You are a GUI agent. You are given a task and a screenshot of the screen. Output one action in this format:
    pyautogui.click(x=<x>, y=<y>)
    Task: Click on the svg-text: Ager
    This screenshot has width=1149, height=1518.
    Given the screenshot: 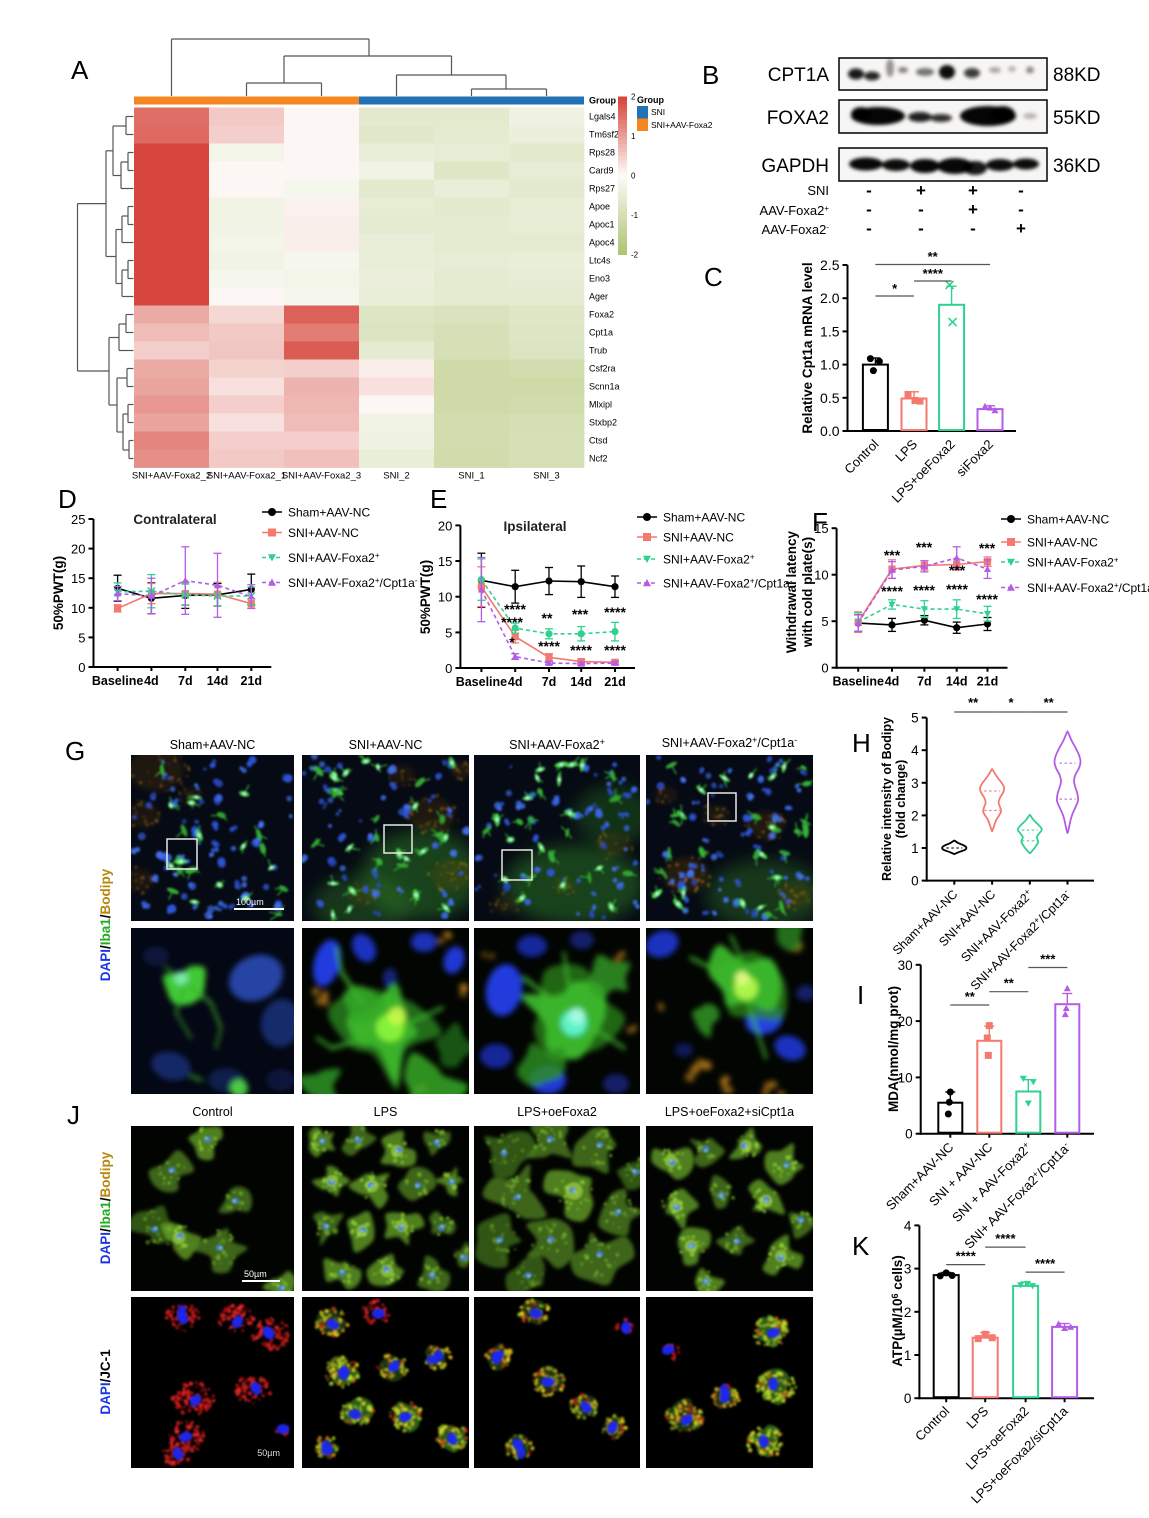 What is the action you would take?
    pyautogui.click(x=598, y=297)
    